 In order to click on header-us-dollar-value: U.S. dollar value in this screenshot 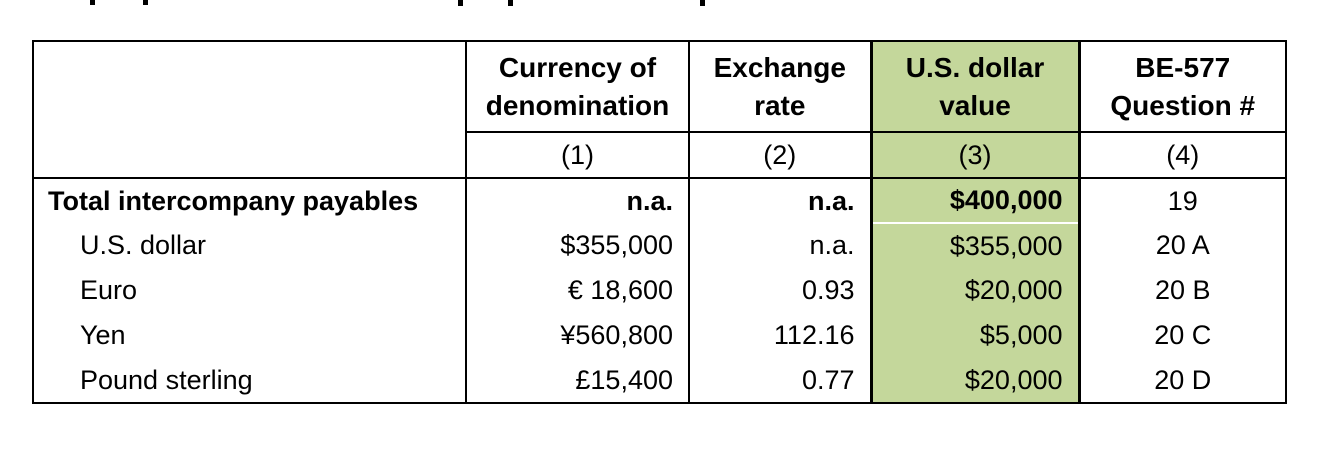, I will do `click(975, 87)`.